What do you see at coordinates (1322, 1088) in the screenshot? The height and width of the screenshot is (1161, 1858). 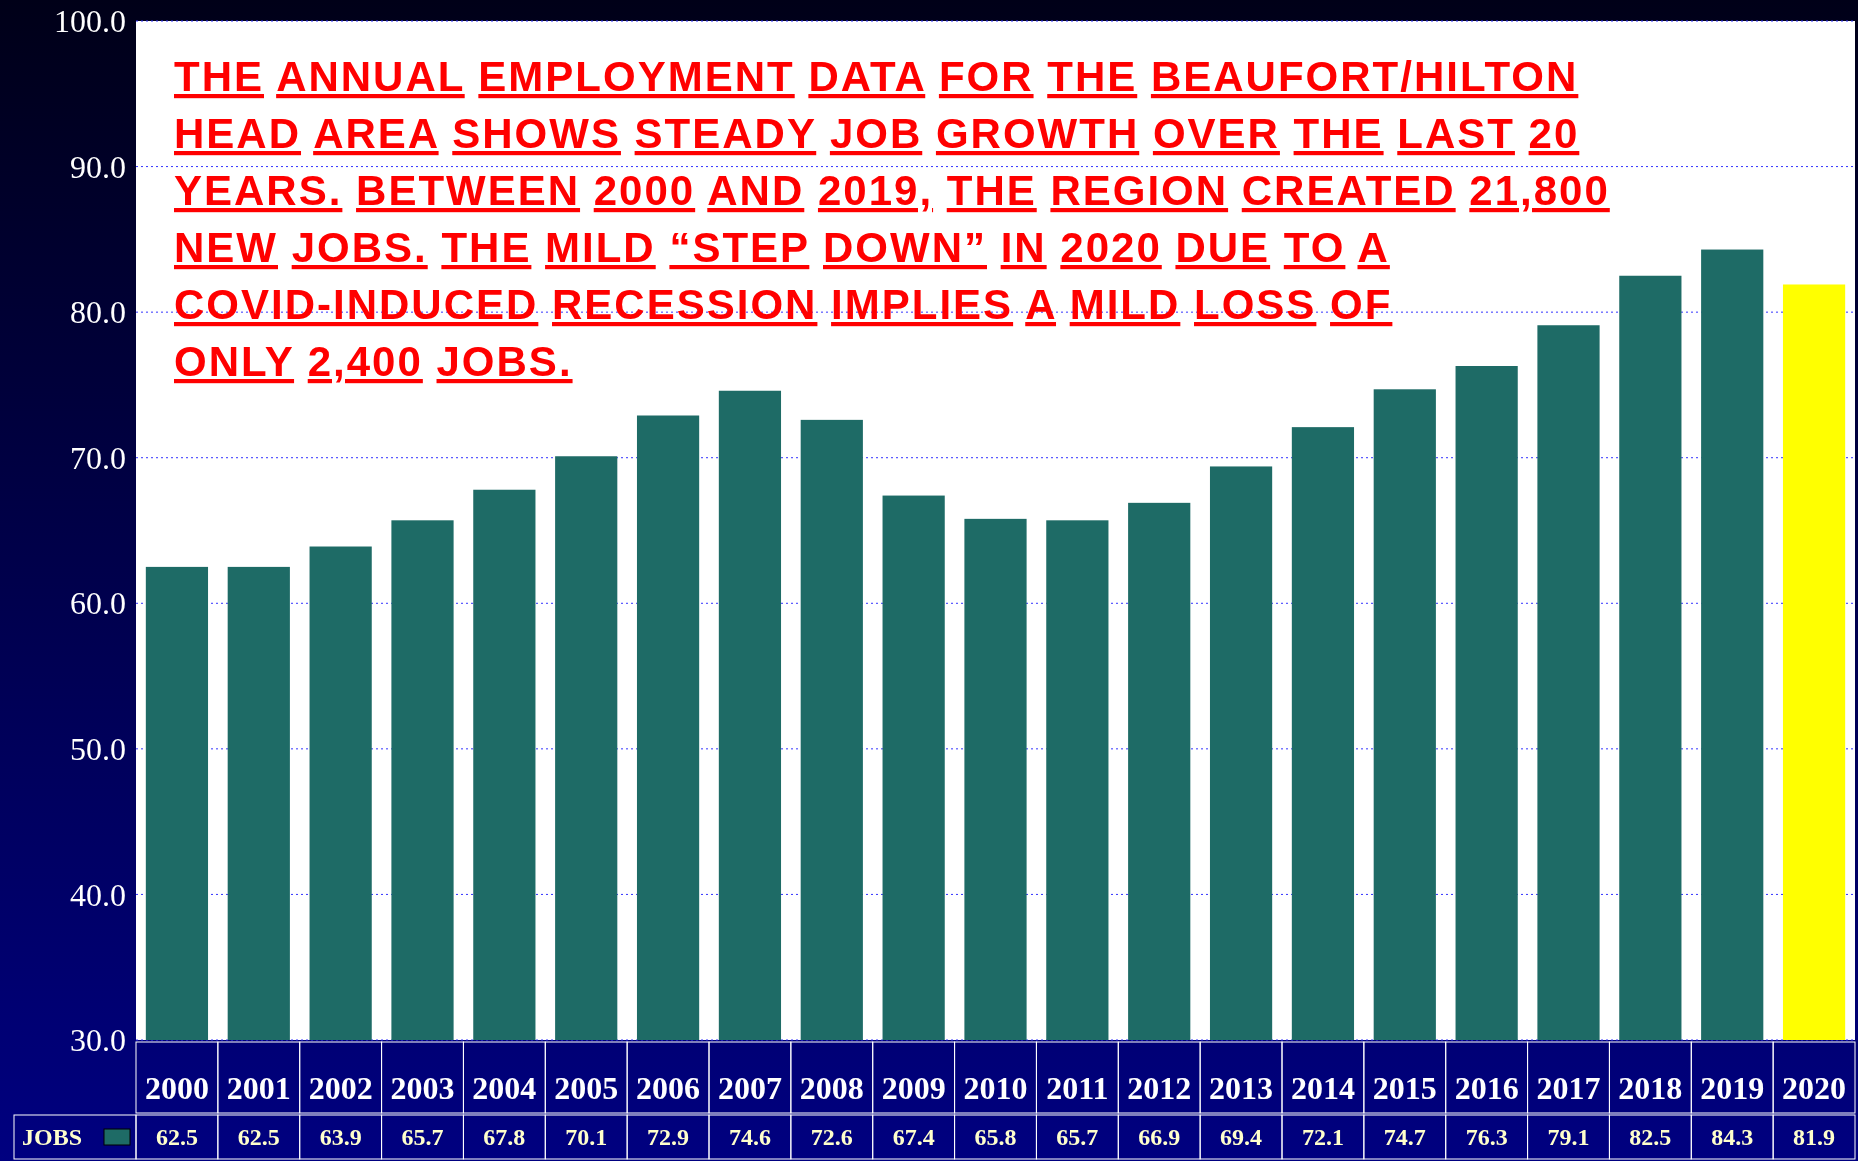 I see `x-tick-label: 2014` at bounding box center [1322, 1088].